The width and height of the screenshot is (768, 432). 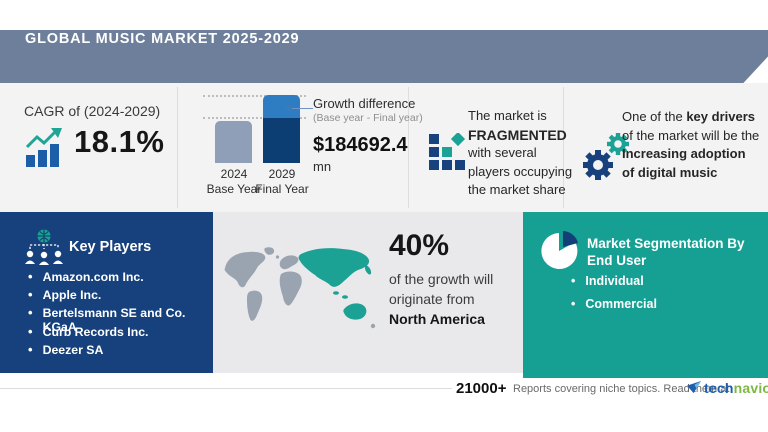 I want to click on reference-line-final, so click(x=254, y=96).